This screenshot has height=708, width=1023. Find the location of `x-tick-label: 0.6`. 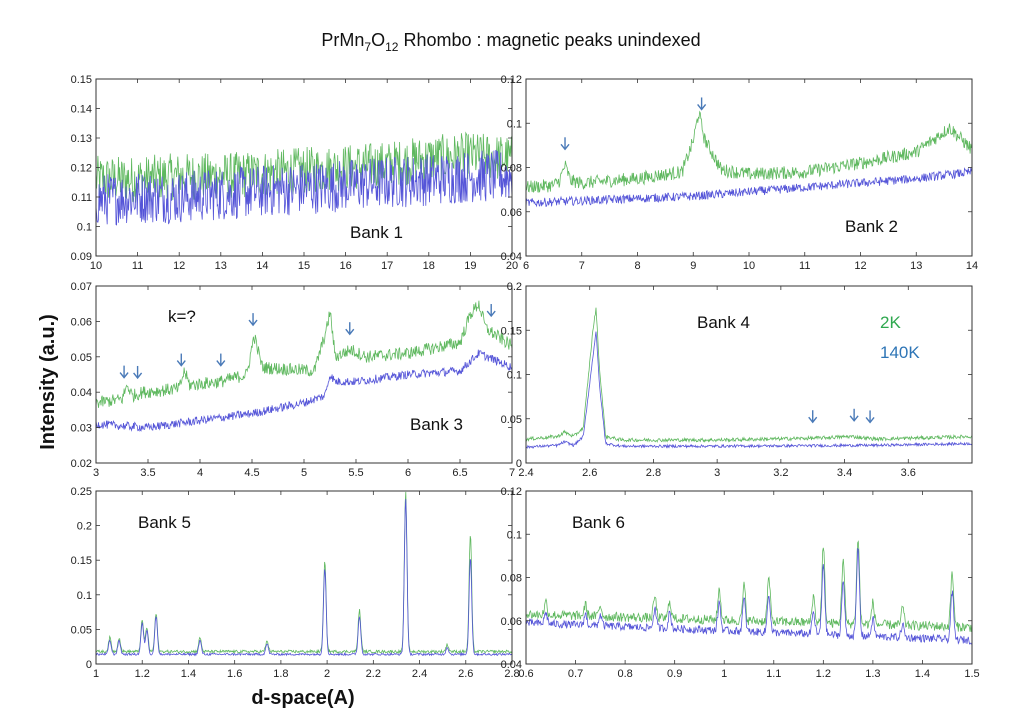

x-tick-label: 0.6 is located at coordinates (525, 674).